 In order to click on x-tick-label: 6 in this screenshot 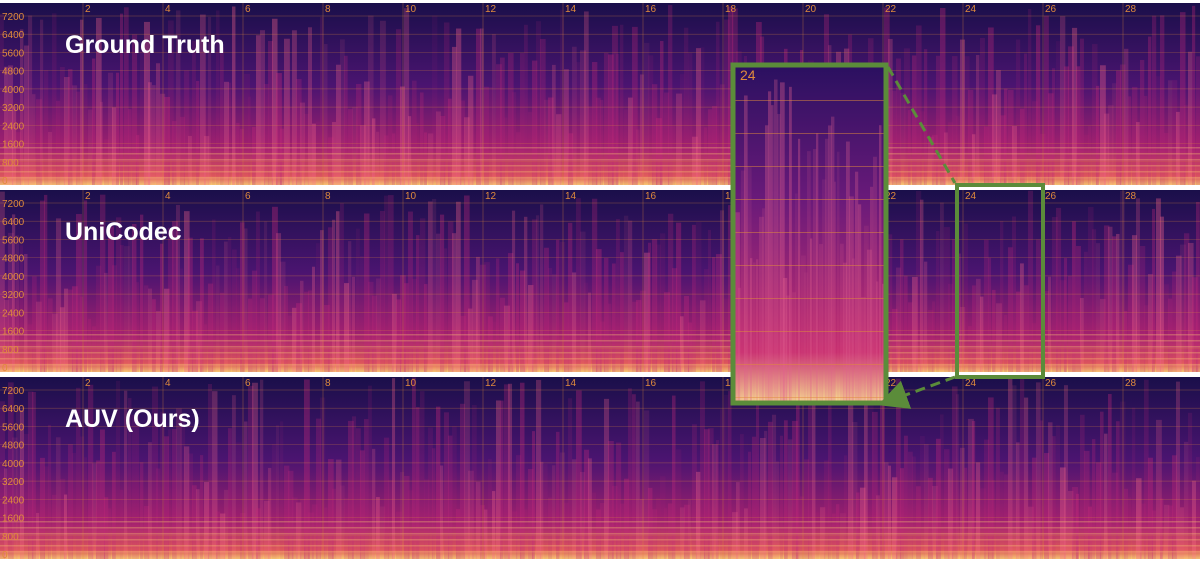, I will do `click(248, 196)`.